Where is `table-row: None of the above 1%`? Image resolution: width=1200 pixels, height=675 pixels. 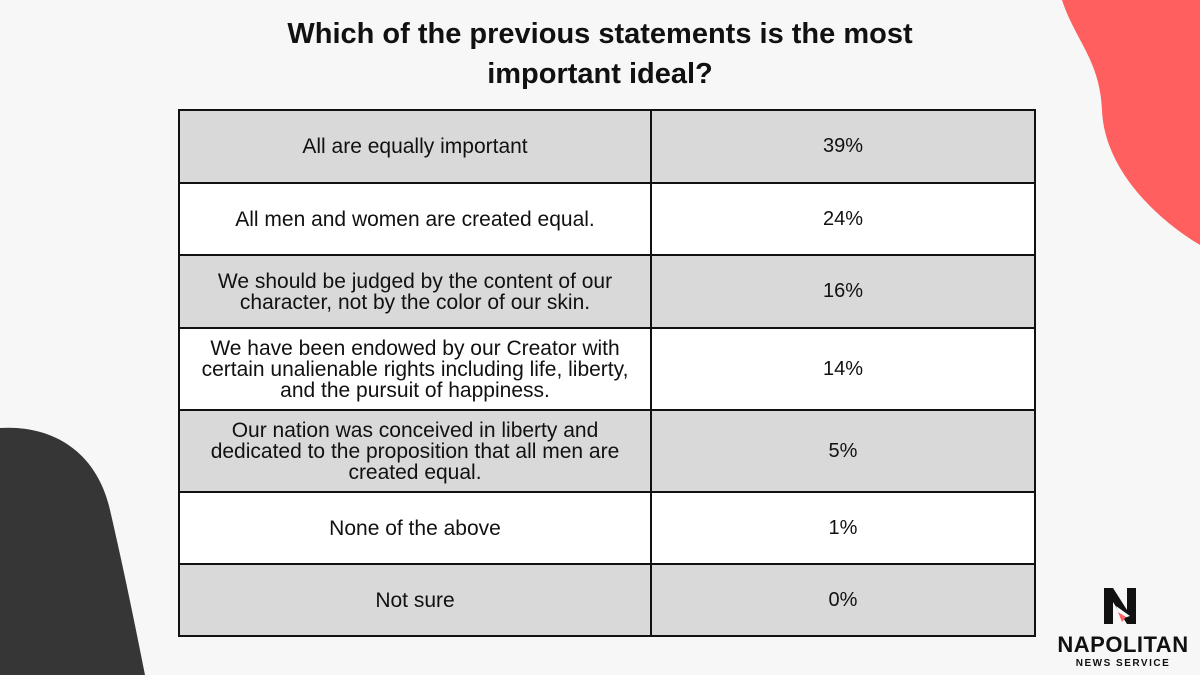 table-row: None of the above 1% is located at coordinates (607, 528).